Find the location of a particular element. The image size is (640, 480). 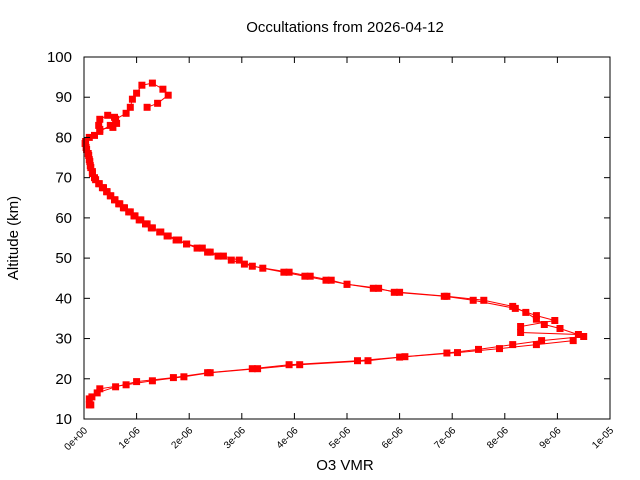

y-tick-label: 90 is located at coordinates (63, 97).